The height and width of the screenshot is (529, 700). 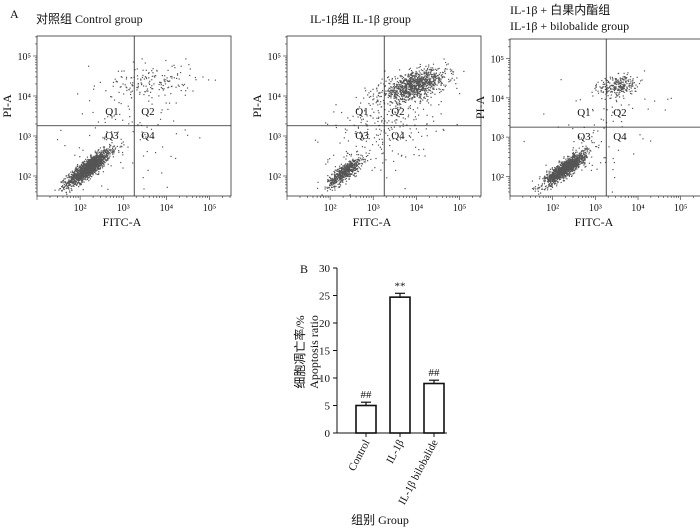 What do you see at coordinates (112, 136) in the screenshot?
I see `quadrant-label-q3: Q3` at bounding box center [112, 136].